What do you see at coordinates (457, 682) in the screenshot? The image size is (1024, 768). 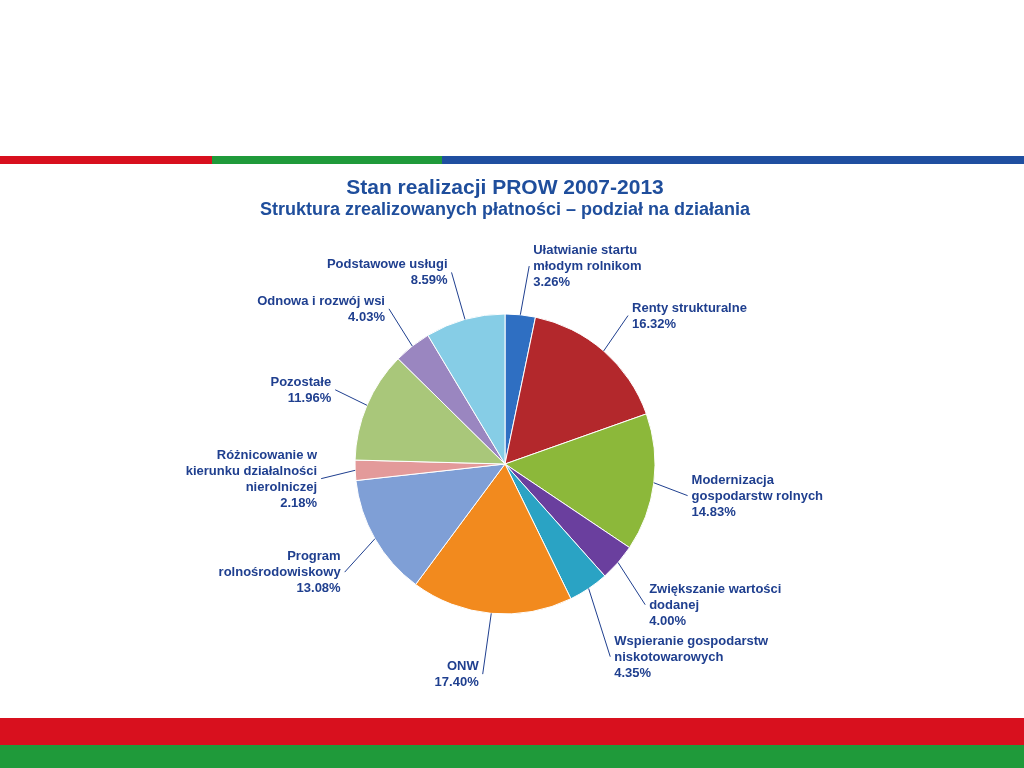 I see `data-label: 17.40%` at bounding box center [457, 682].